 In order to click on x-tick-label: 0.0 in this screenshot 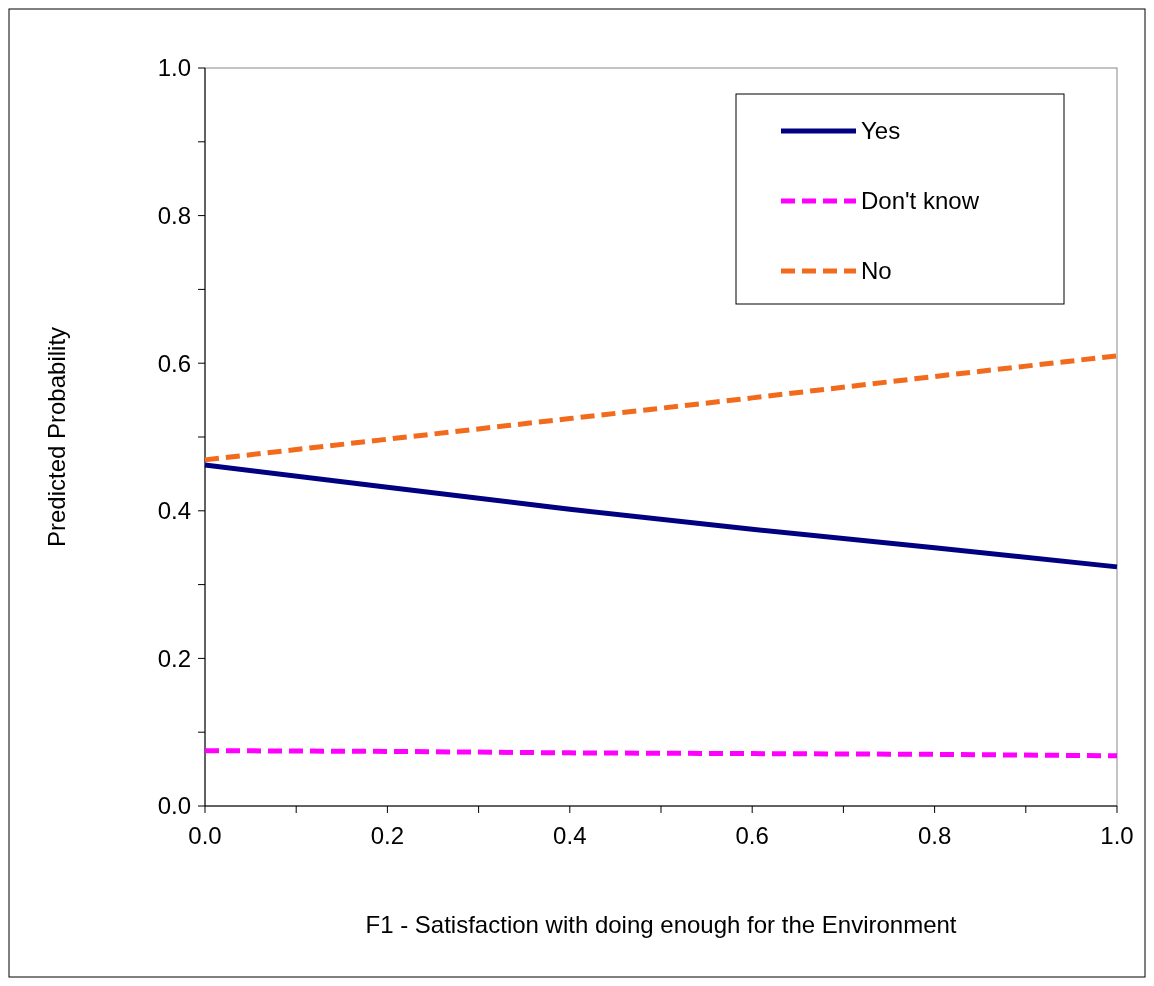, I will do `click(205, 835)`.